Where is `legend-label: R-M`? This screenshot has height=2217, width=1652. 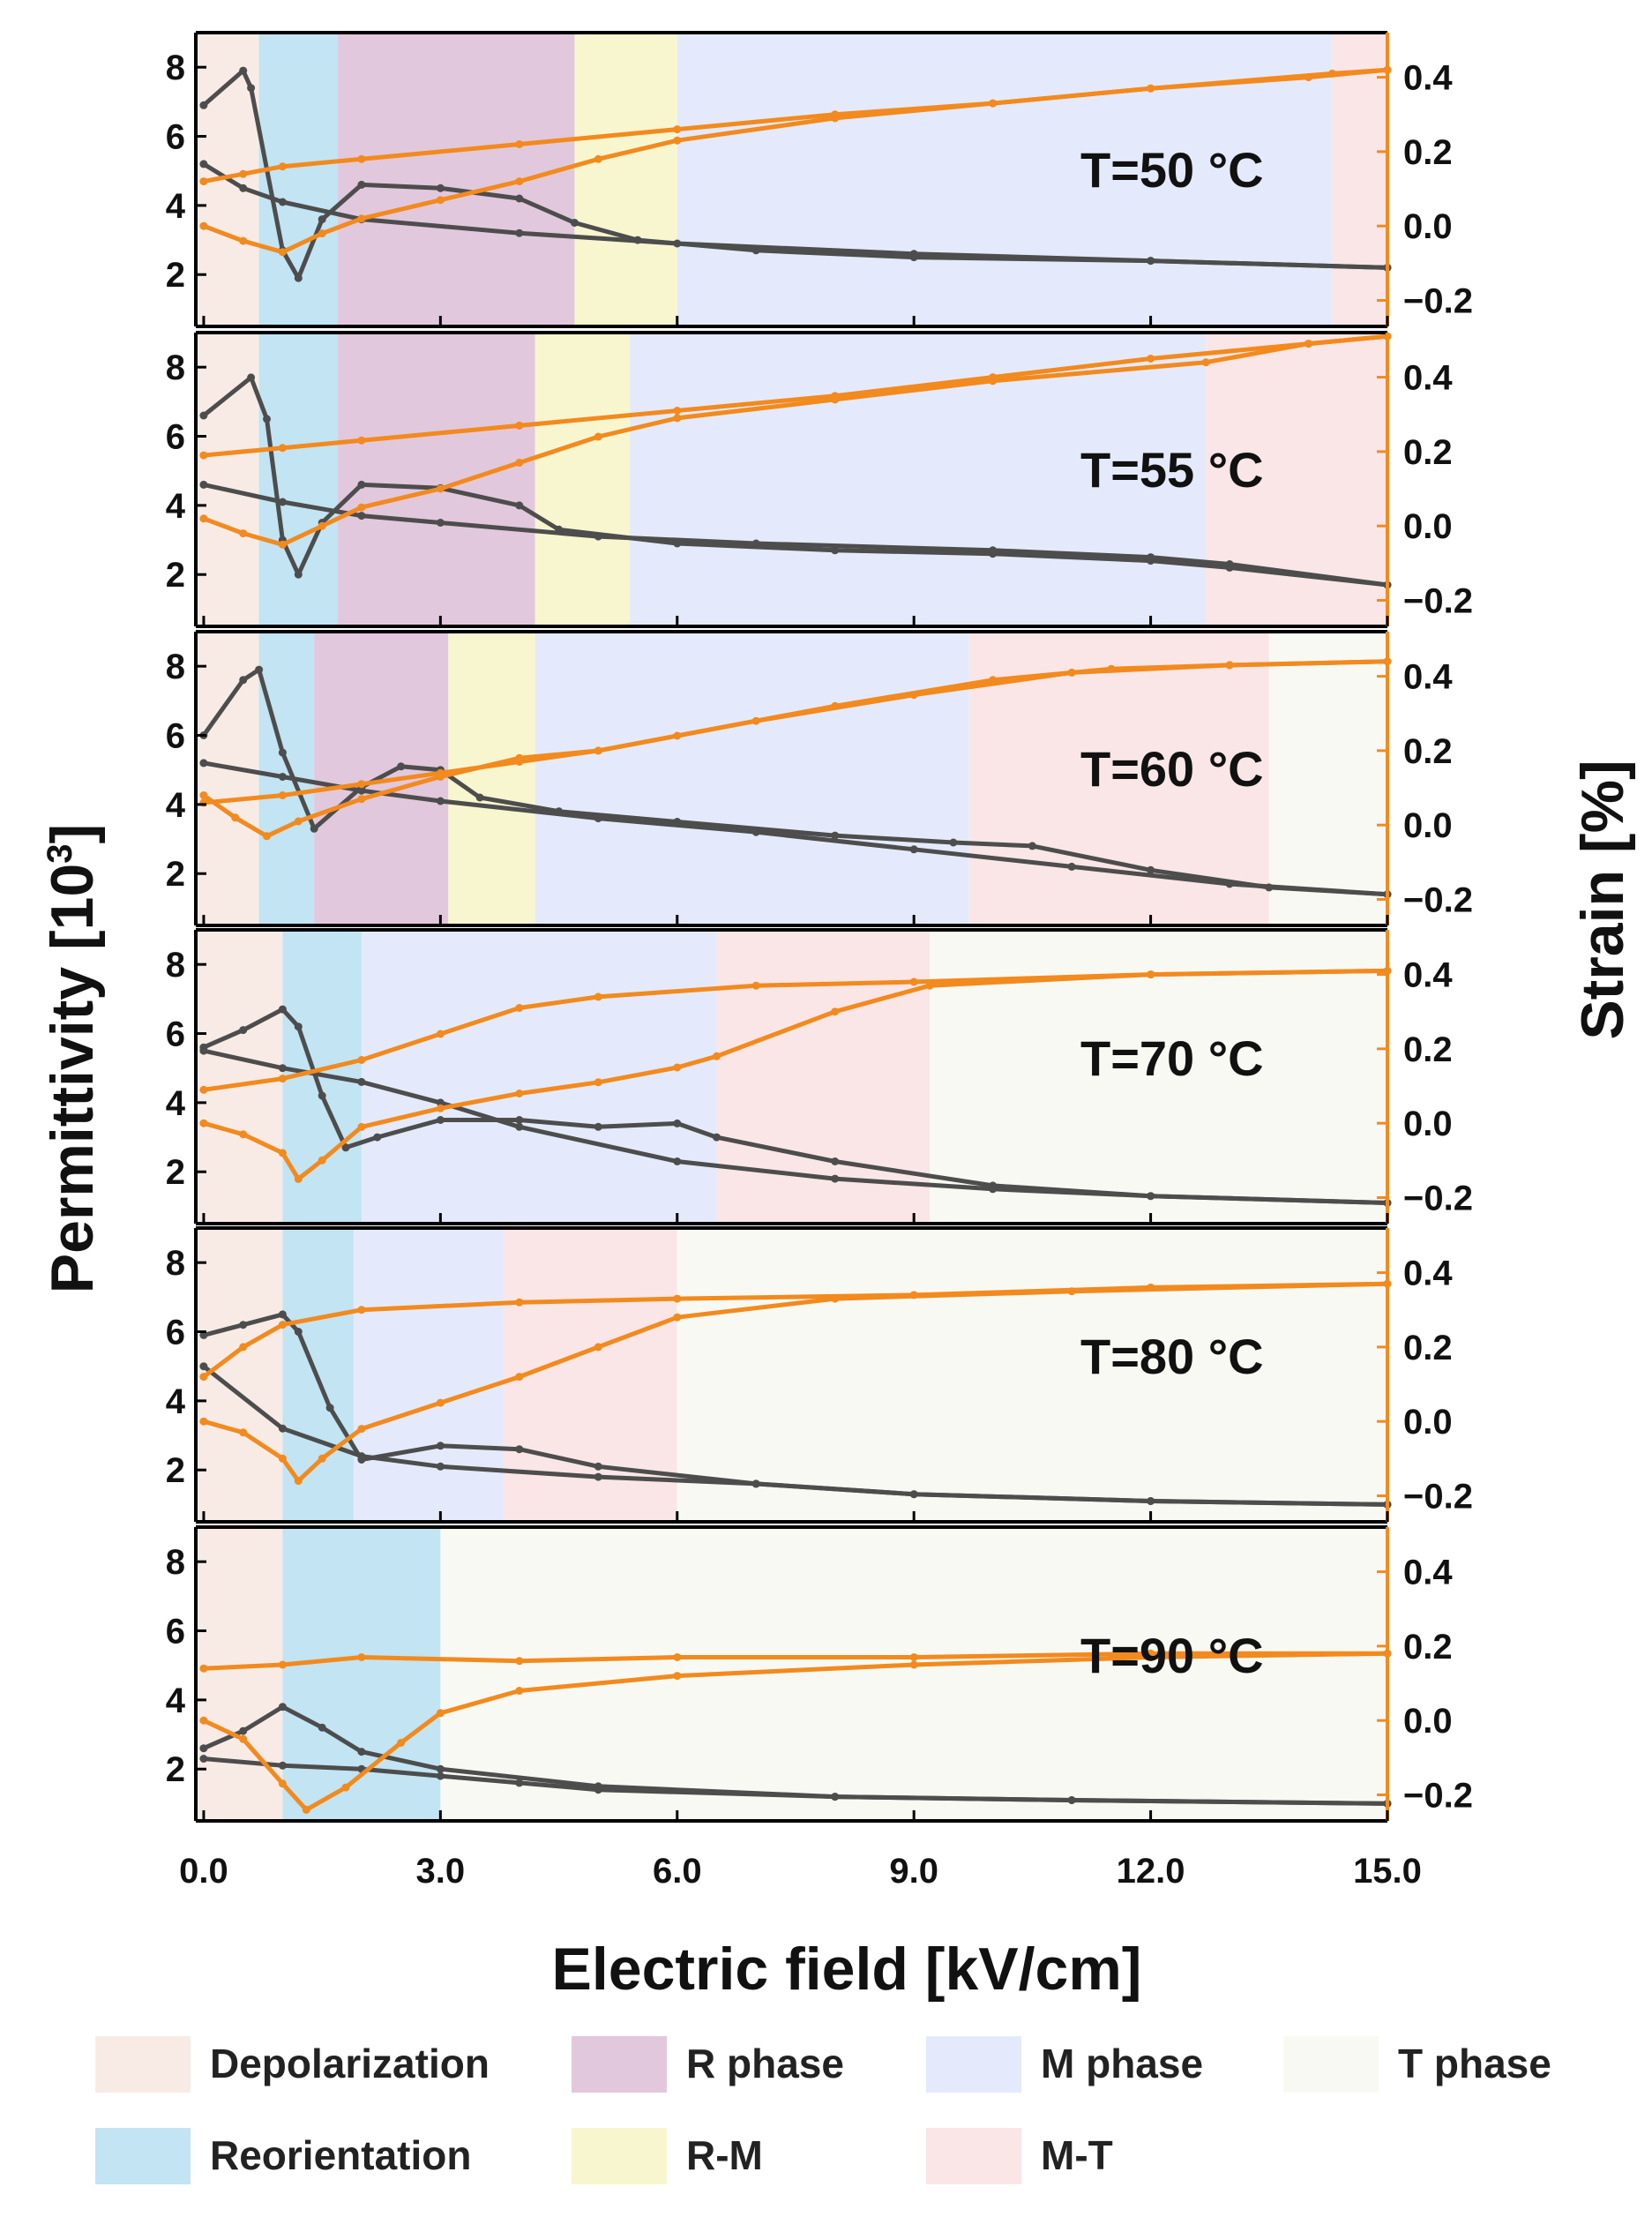 legend-label: R-M is located at coordinates (724, 2155).